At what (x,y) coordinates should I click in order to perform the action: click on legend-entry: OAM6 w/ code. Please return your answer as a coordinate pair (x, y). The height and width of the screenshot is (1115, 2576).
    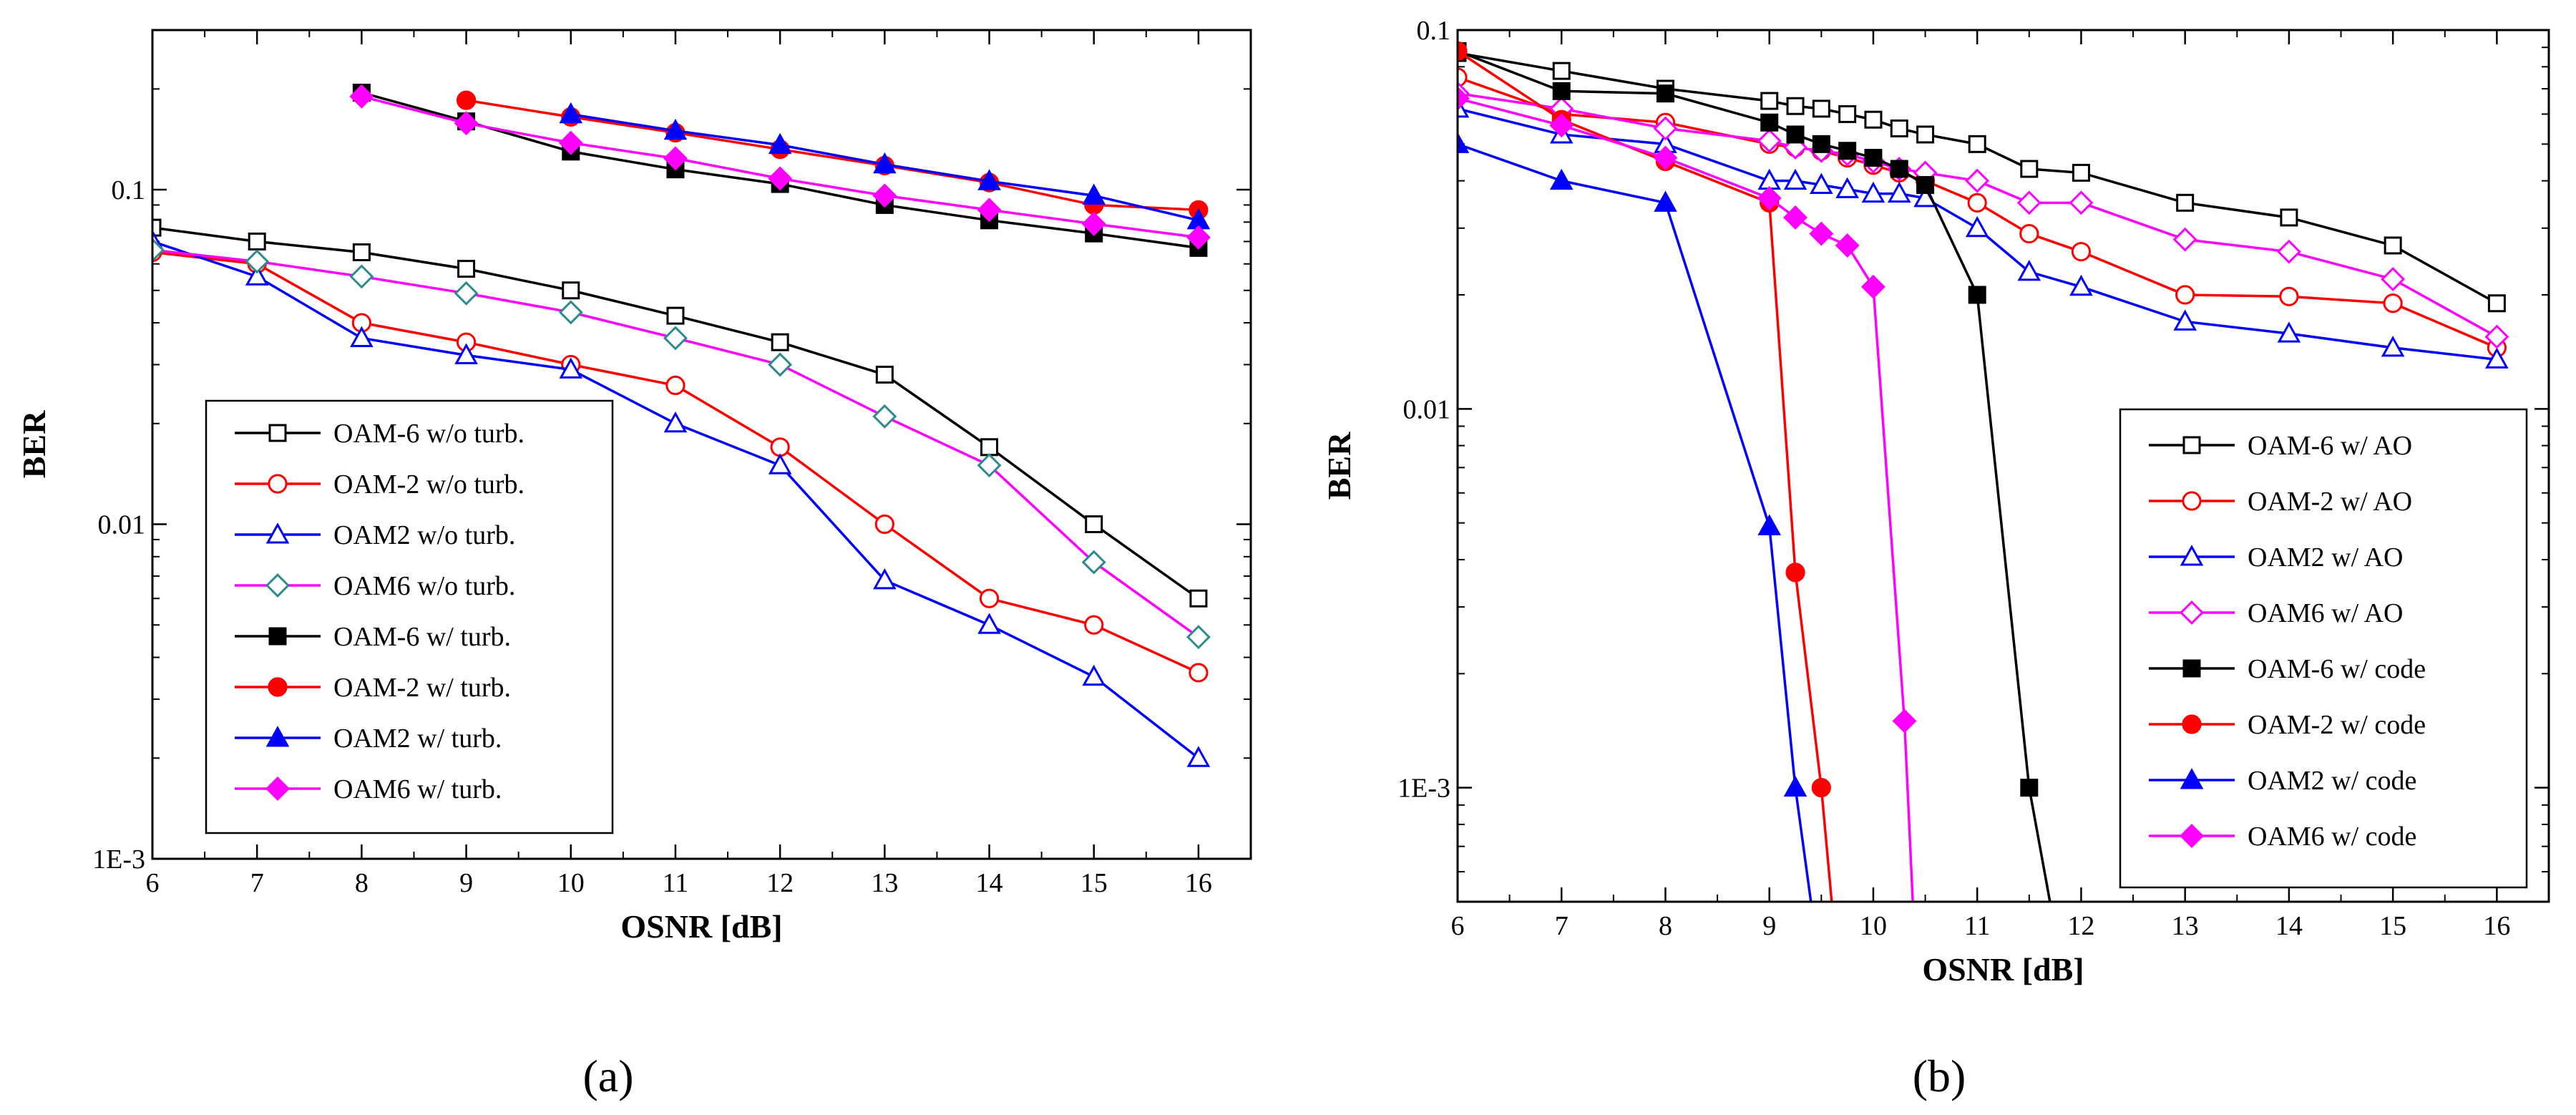
    Looking at the image, I should click on (2332, 837).